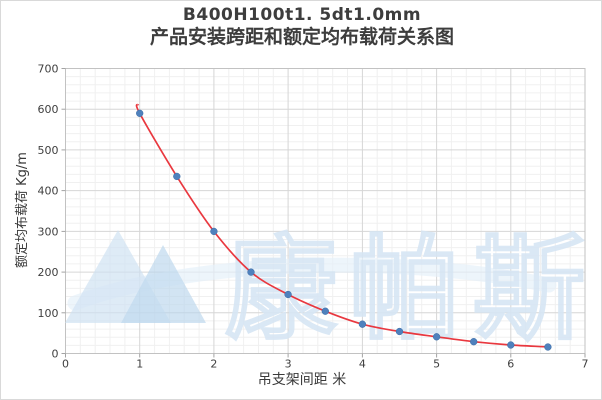 Image resolution: width=602 pixels, height=400 pixels. What do you see at coordinates (48, 191) in the screenshot?
I see `y-tick-label: 400` at bounding box center [48, 191].